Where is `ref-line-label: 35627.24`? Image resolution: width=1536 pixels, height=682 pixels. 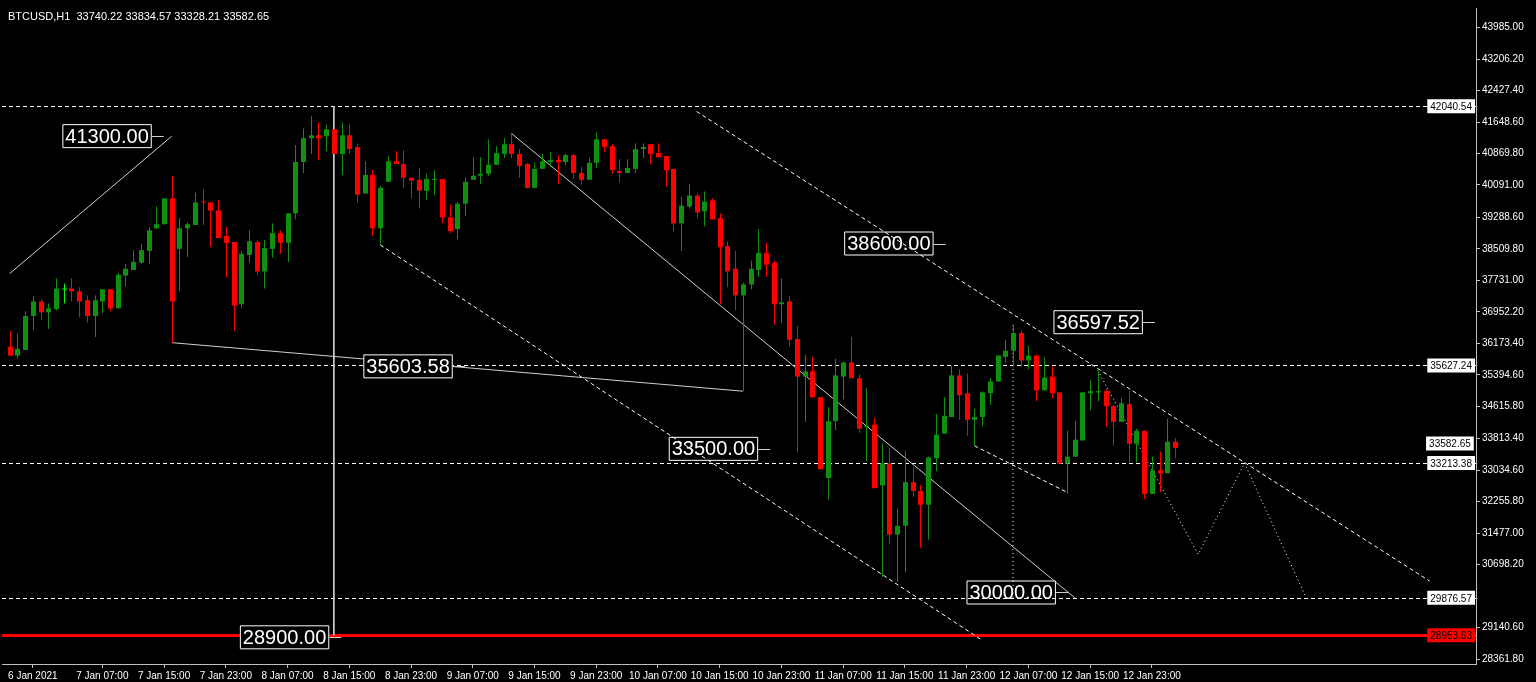 ref-line-label: 35627.24 is located at coordinates (1451, 366).